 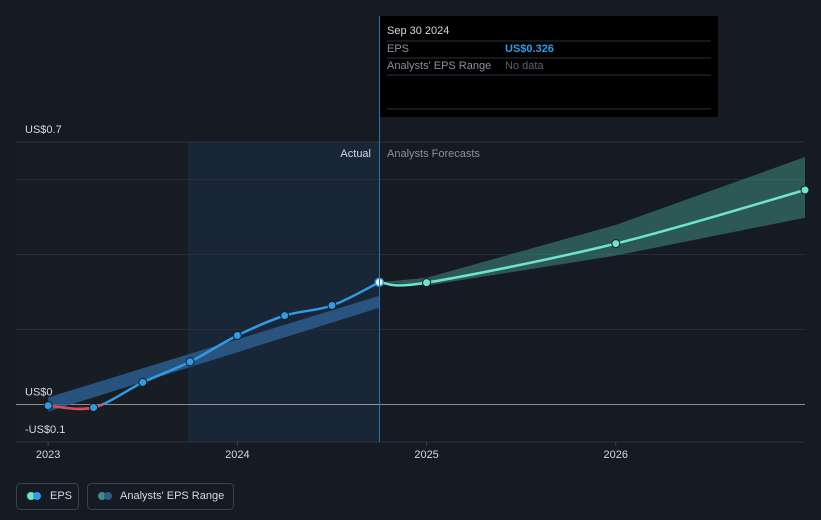 What do you see at coordinates (43, 130) in the screenshot?
I see `y-tick-label: US$0.7` at bounding box center [43, 130].